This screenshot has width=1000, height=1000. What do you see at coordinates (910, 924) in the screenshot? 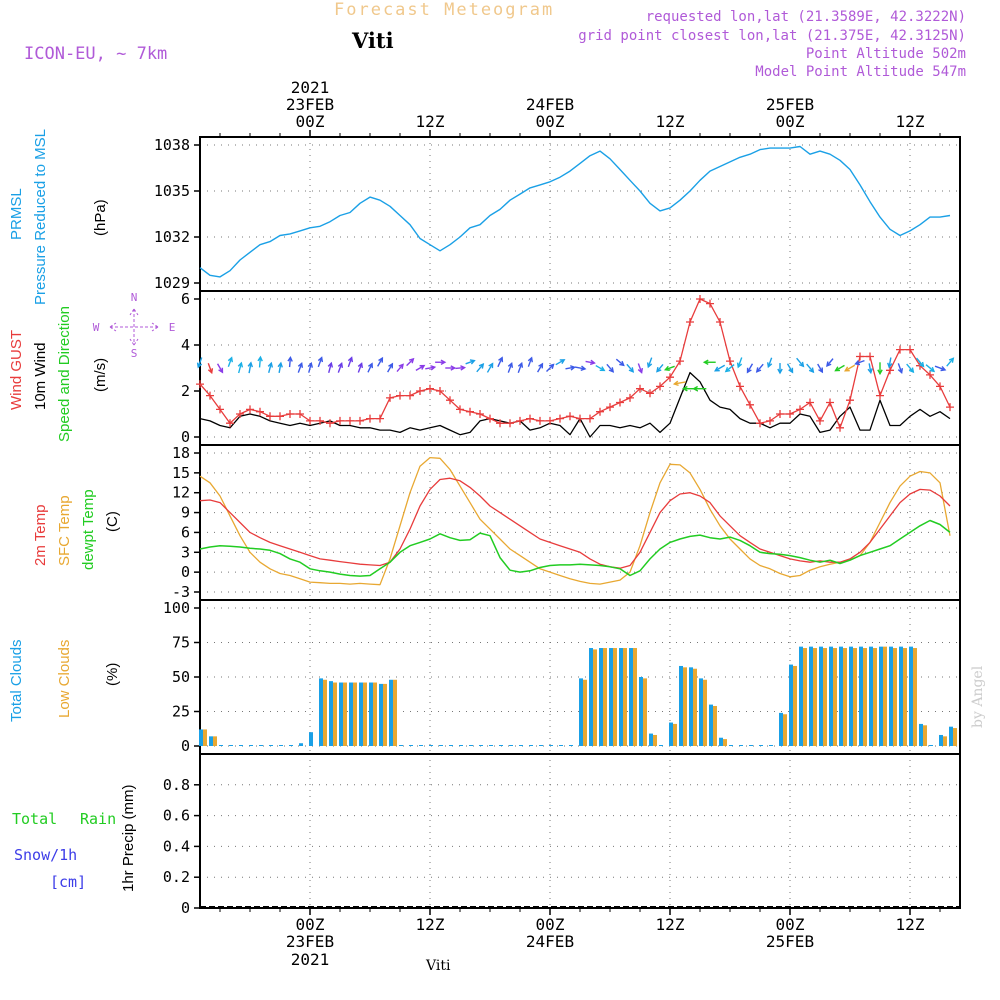
I see `x-tick-label-bottom: 12Z` at bounding box center [910, 924].